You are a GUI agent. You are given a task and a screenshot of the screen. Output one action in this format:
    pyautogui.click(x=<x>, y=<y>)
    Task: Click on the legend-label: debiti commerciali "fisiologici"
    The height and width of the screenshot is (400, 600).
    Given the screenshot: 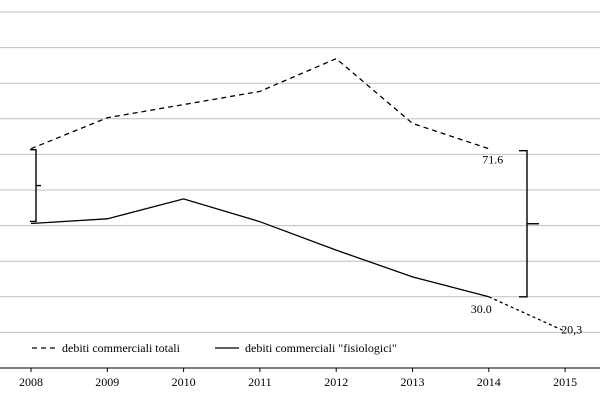 What is the action you would take?
    pyautogui.click(x=321, y=348)
    